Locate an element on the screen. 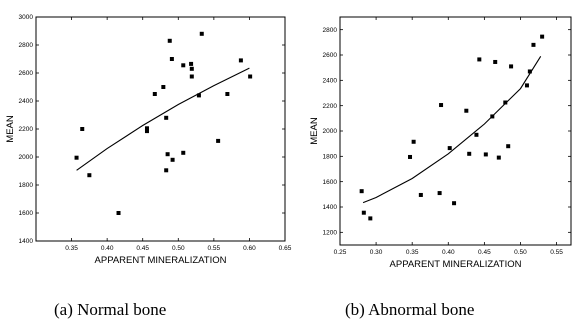 This screenshot has height=331, width=584. x-tick-label: 0.30 is located at coordinates (376, 252).